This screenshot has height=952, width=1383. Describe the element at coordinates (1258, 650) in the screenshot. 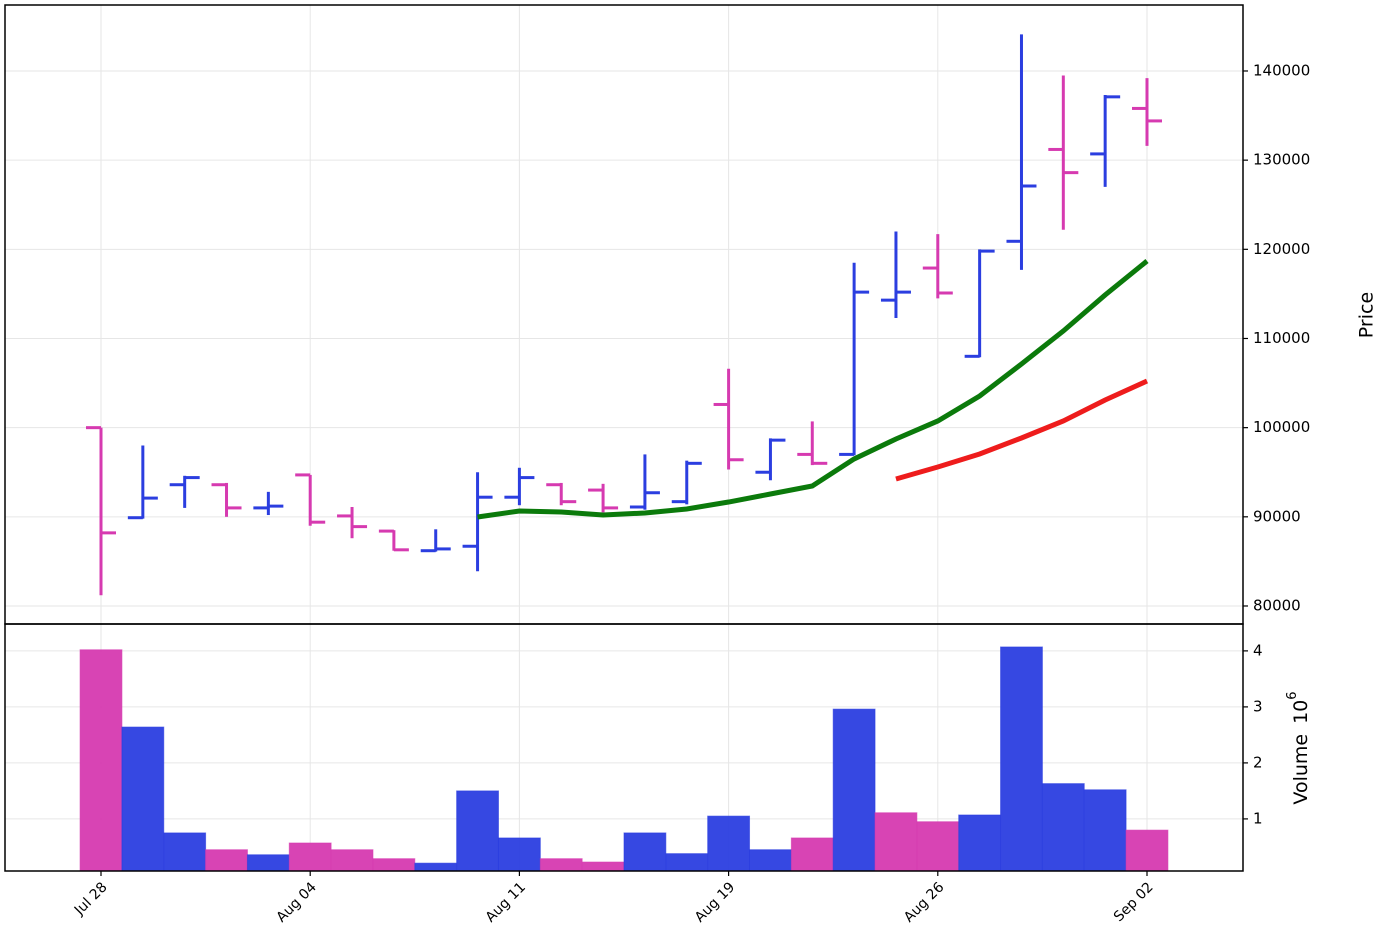

I see `volume-tick-label: 4` at that location.